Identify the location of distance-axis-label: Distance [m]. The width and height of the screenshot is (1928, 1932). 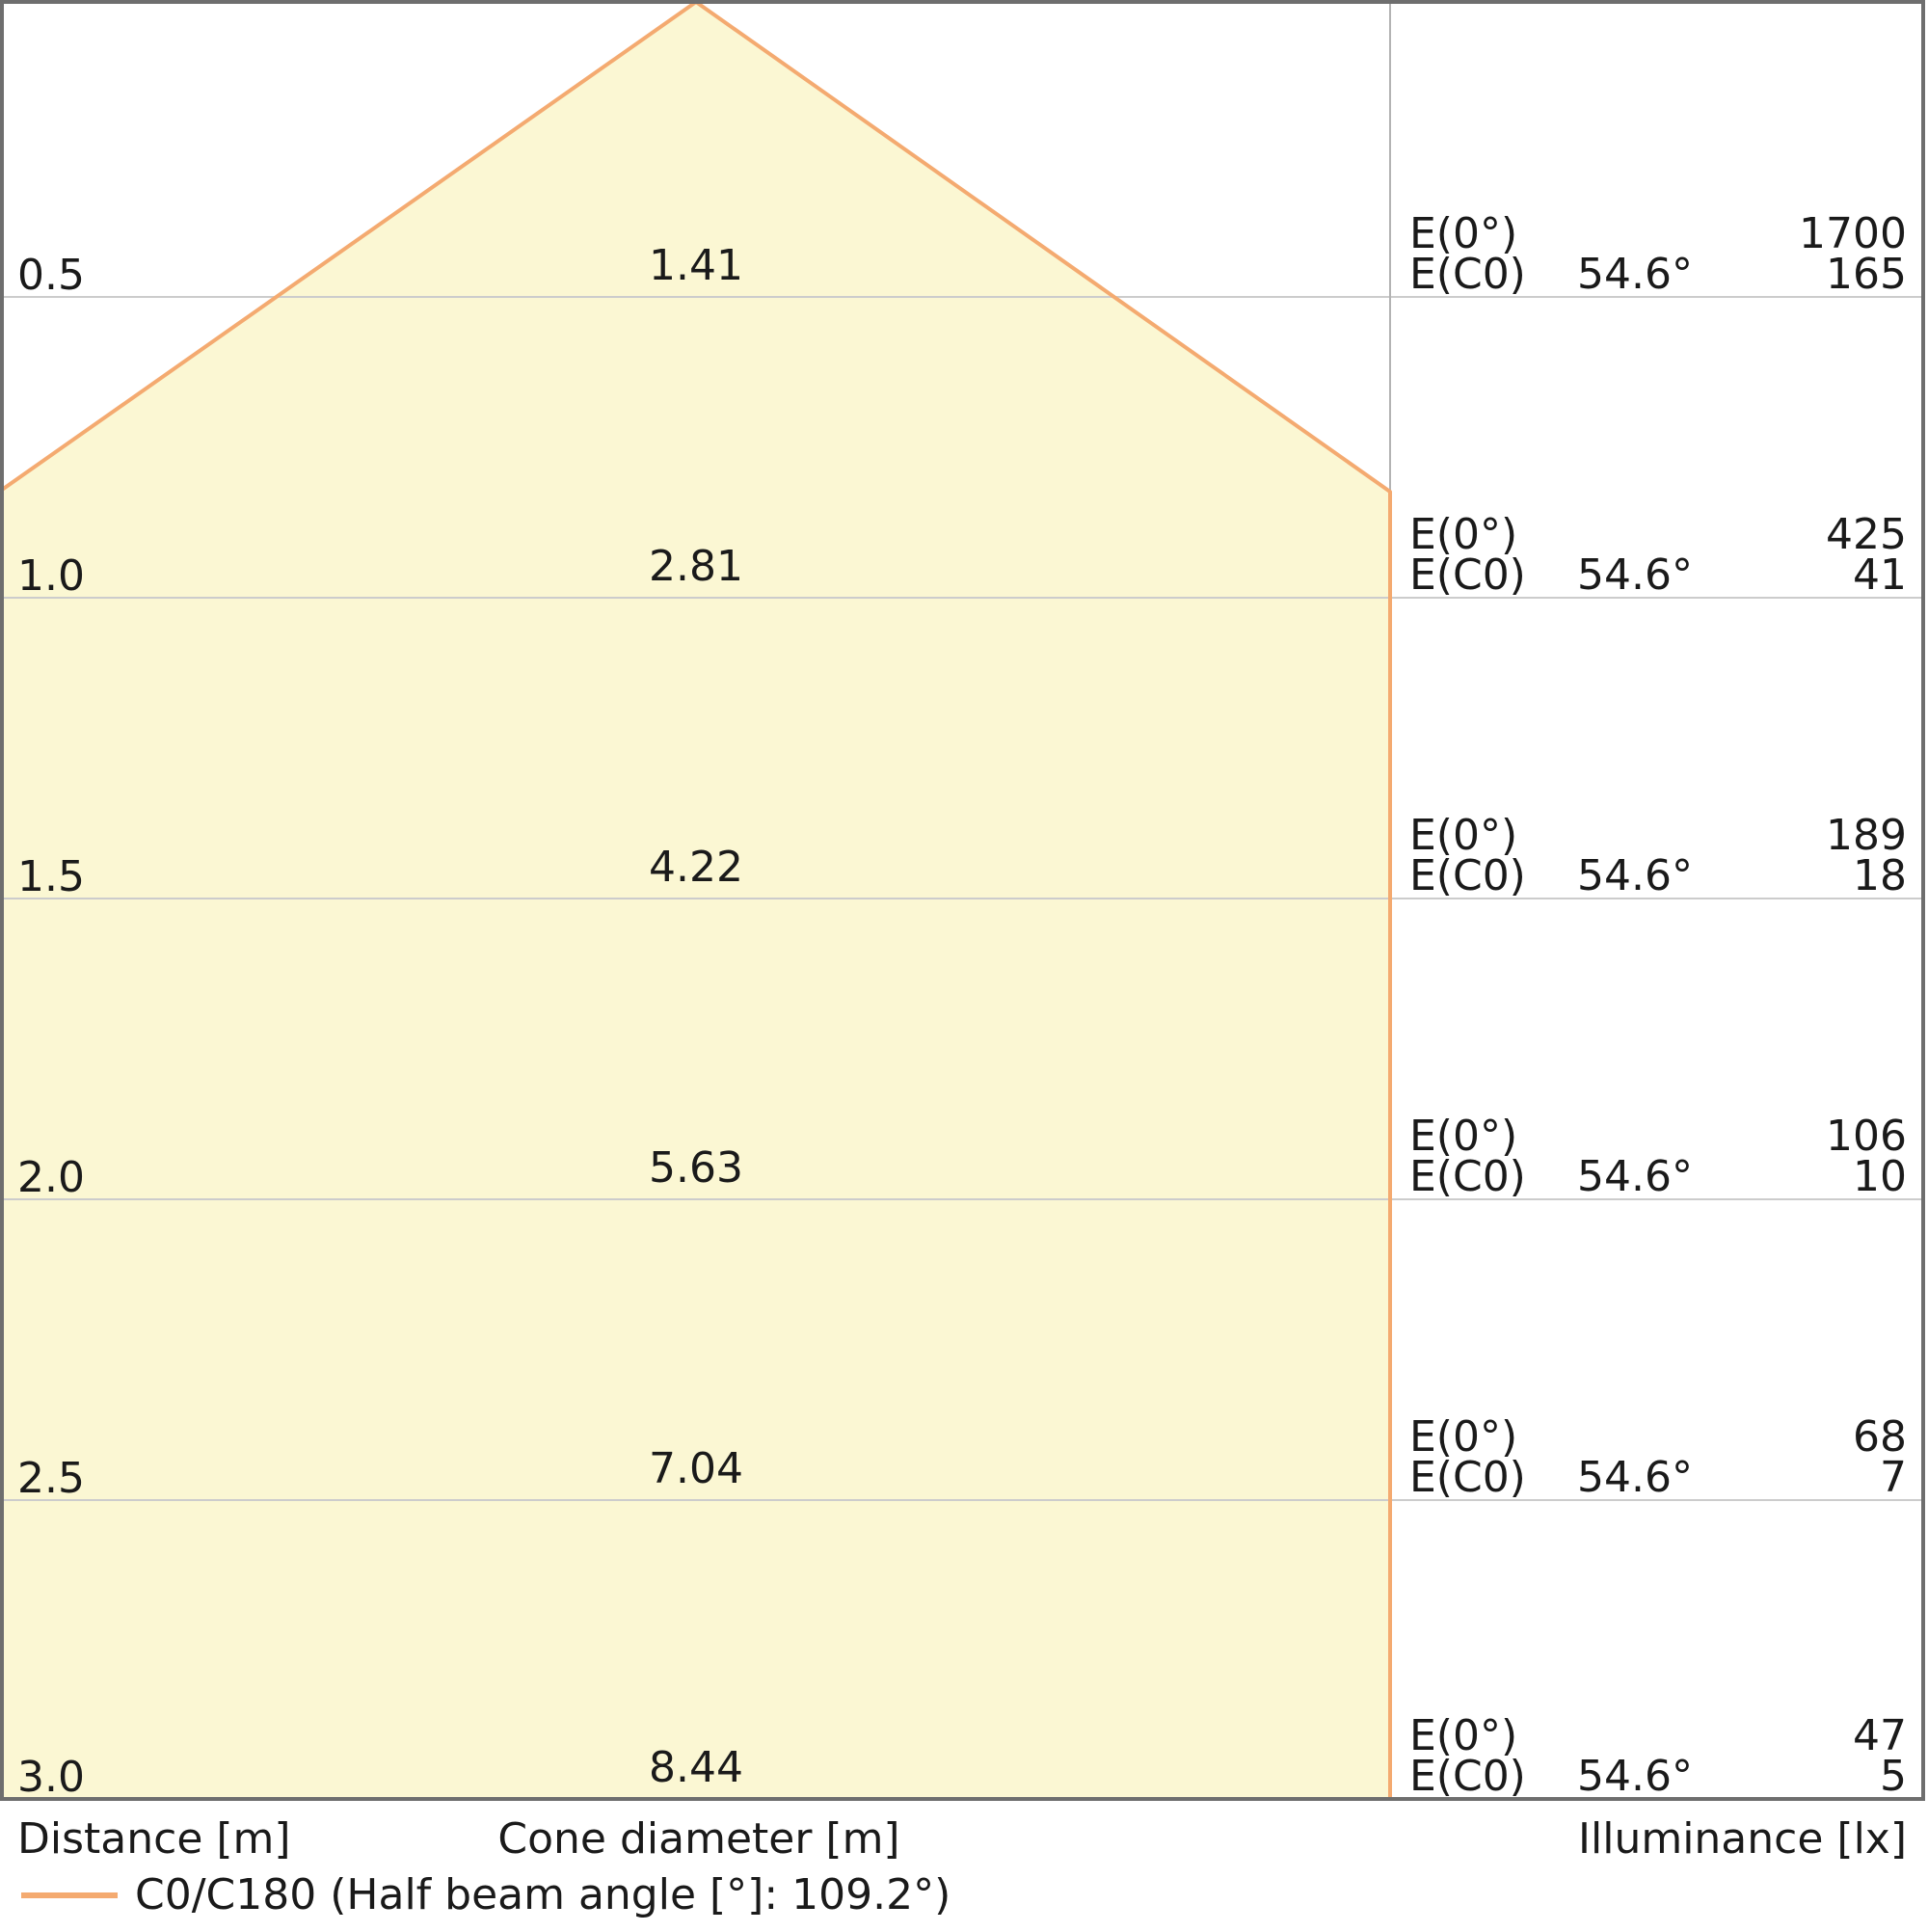
(154, 1839).